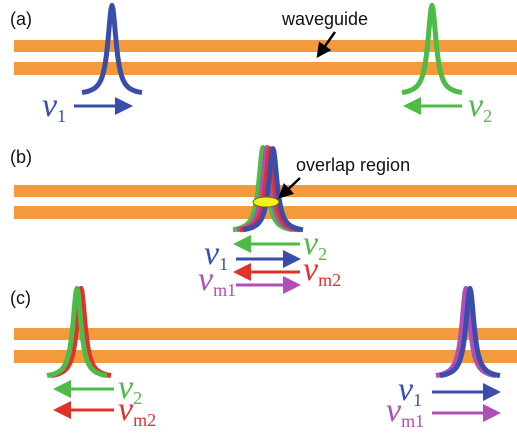 This screenshot has width=517, height=435. Describe the element at coordinates (21, 19) in the screenshot. I see `panel-label: (a)` at that location.